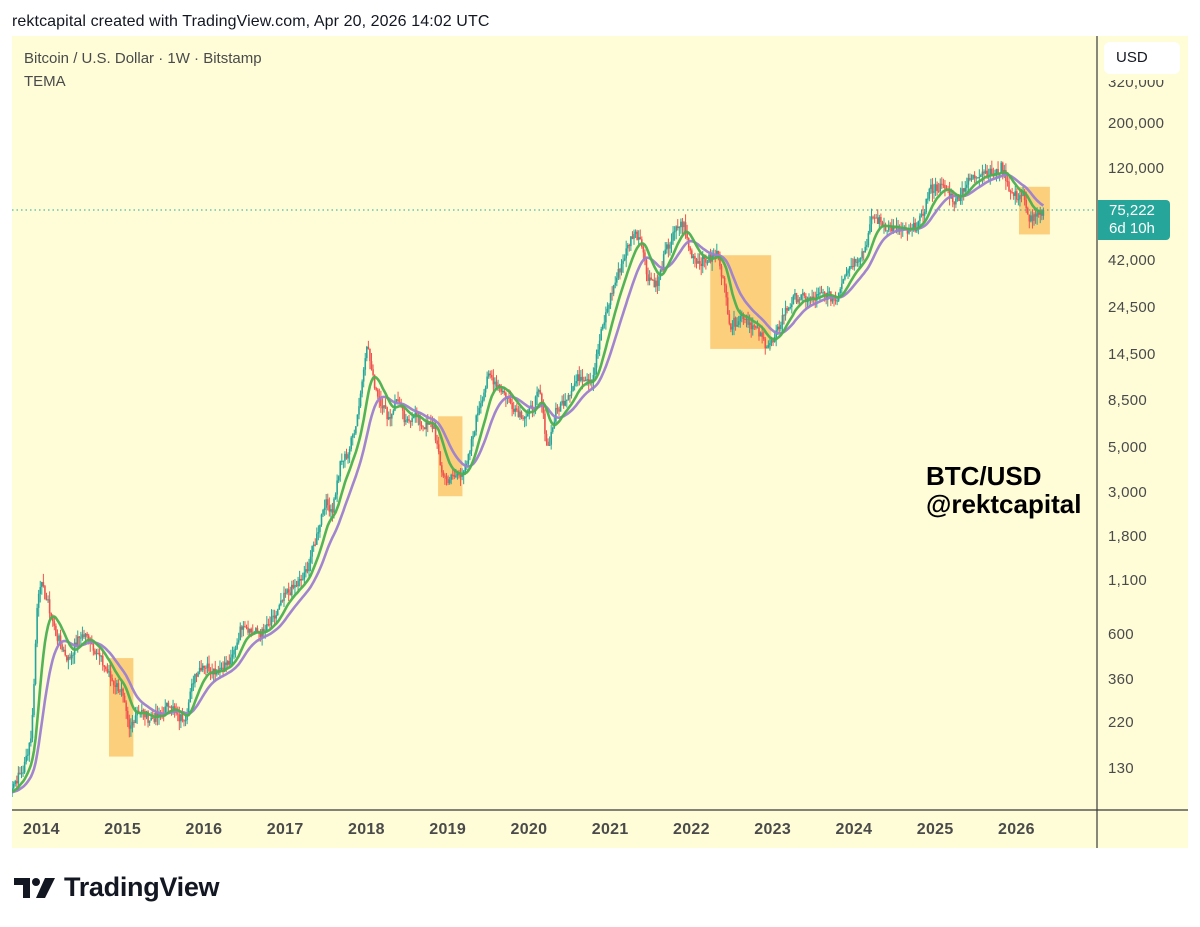 The image size is (1200, 927). What do you see at coordinates (529, 829) in the screenshot?
I see `year-tick-label: 2020` at bounding box center [529, 829].